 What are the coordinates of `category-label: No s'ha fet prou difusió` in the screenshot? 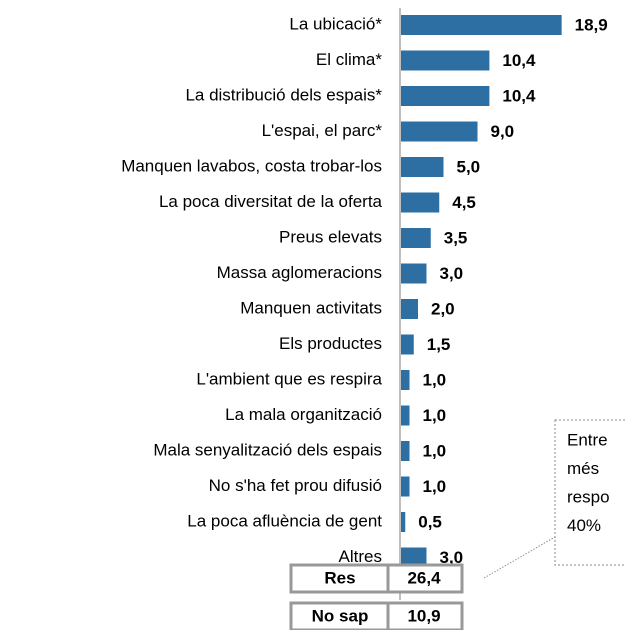 It's located at (295, 485).